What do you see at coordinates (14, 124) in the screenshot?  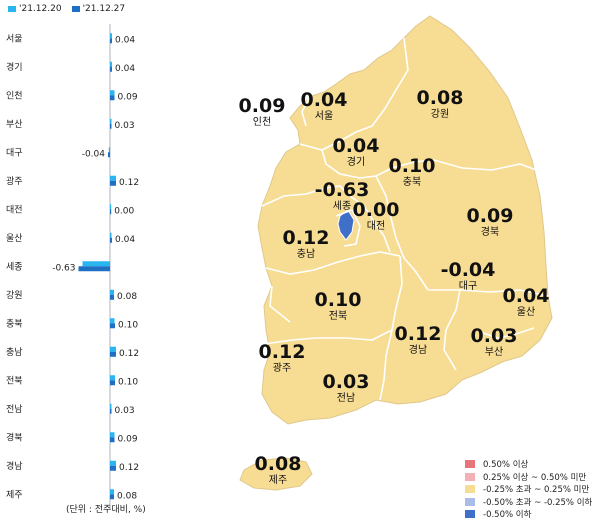 I see `category-label: 부산` at bounding box center [14, 124].